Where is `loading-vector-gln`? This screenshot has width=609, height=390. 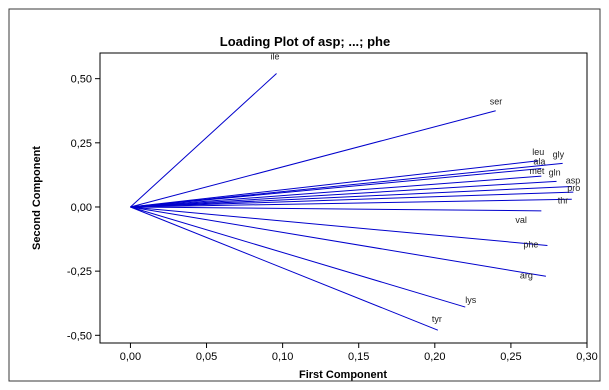
loading-vector-gln is located at coordinates (343, 194).